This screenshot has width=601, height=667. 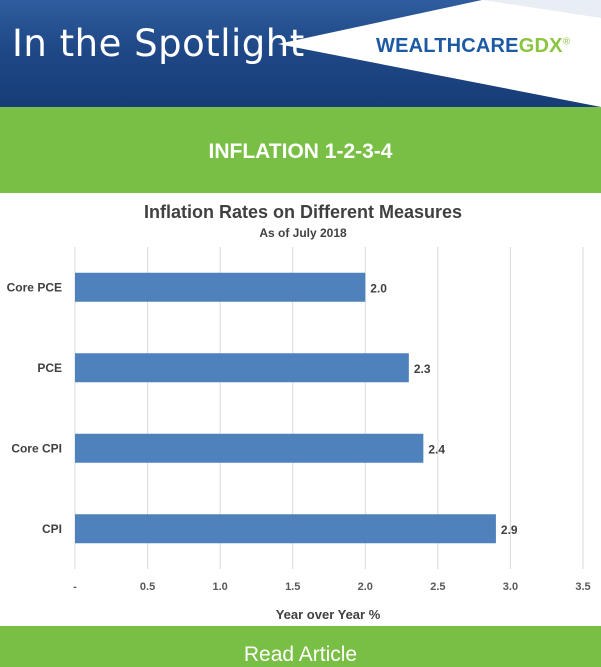 I want to click on x-tick-label: -, so click(x=75, y=587).